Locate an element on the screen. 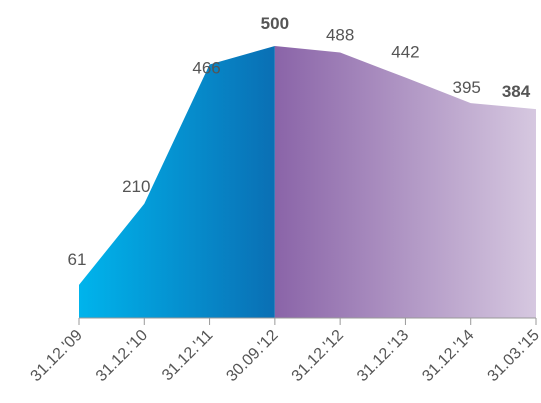  x-axis is located at coordinates (307, 321).